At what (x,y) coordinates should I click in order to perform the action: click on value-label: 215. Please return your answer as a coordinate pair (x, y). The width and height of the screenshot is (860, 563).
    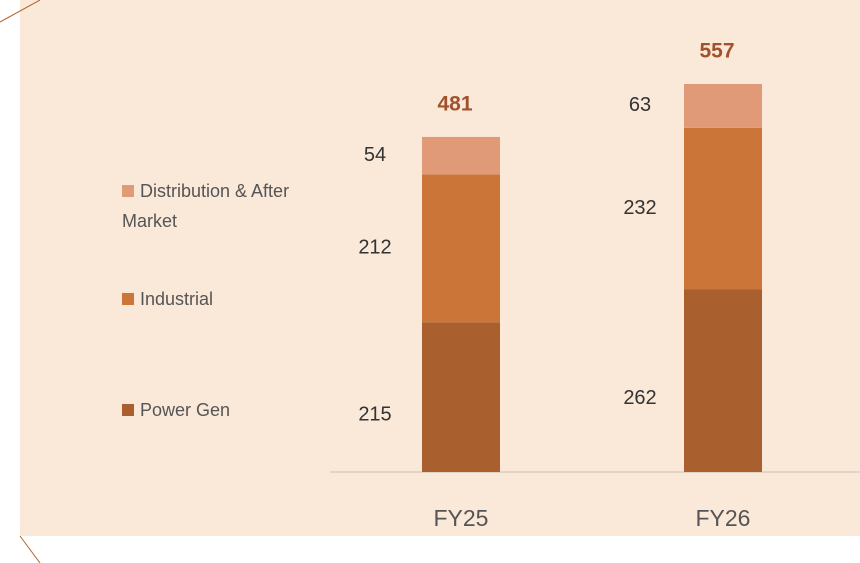
    Looking at the image, I should click on (374, 414).